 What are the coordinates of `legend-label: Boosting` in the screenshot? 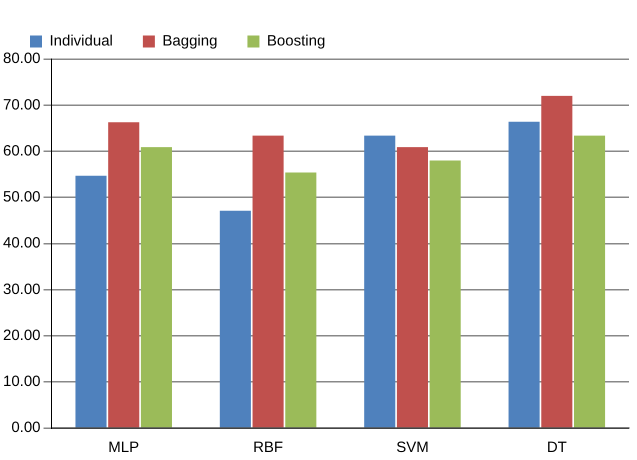 It's located at (296, 41).